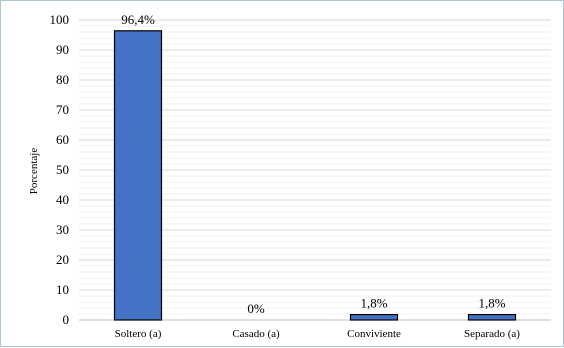  Describe the element at coordinates (374, 334) in the screenshot. I see `x-tick-label: Conviviente` at that location.